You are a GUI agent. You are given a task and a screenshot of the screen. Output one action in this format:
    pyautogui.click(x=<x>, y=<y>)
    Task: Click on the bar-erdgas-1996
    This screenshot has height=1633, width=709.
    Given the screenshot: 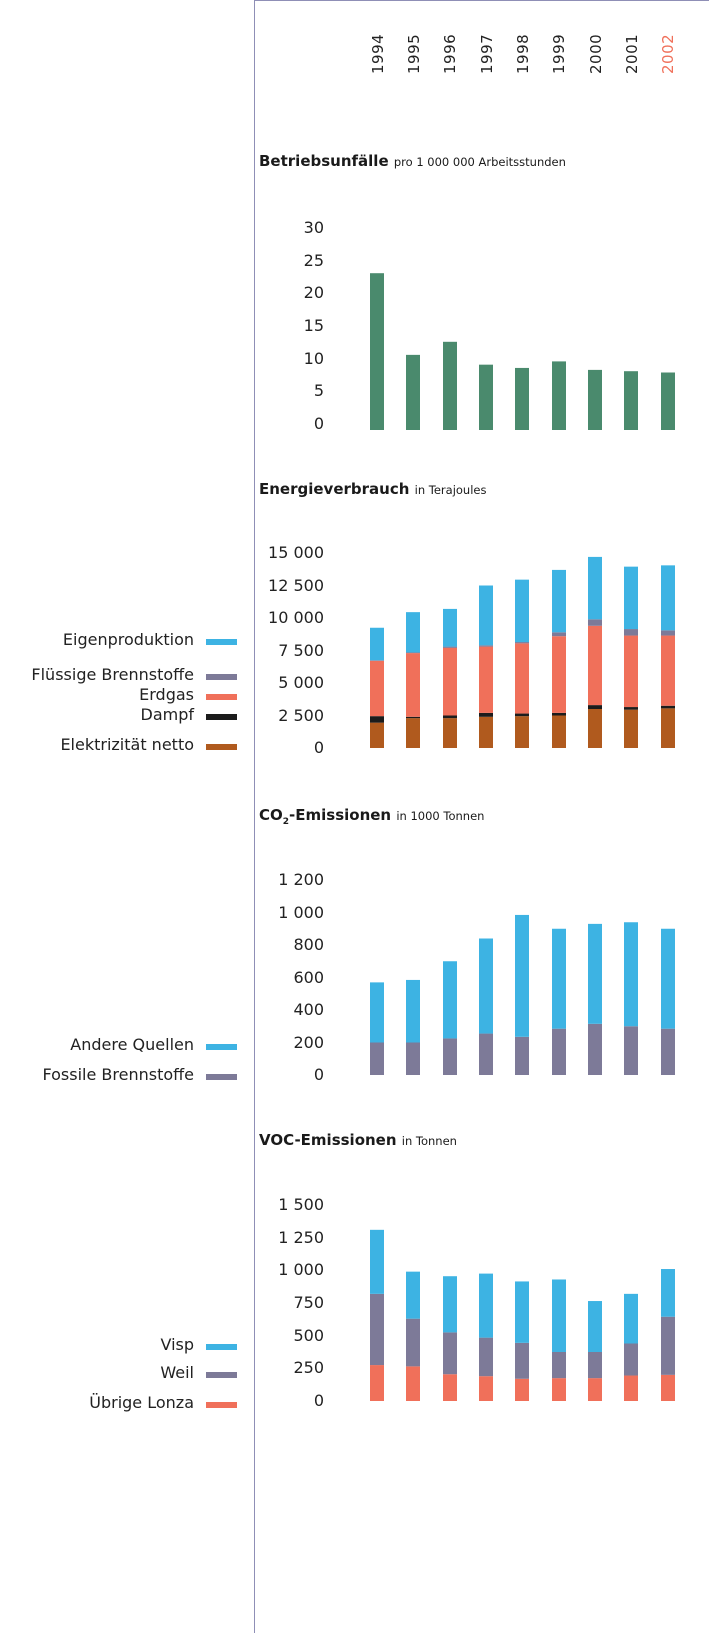 What is the action you would take?
    pyautogui.click(x=450, y=681)
    